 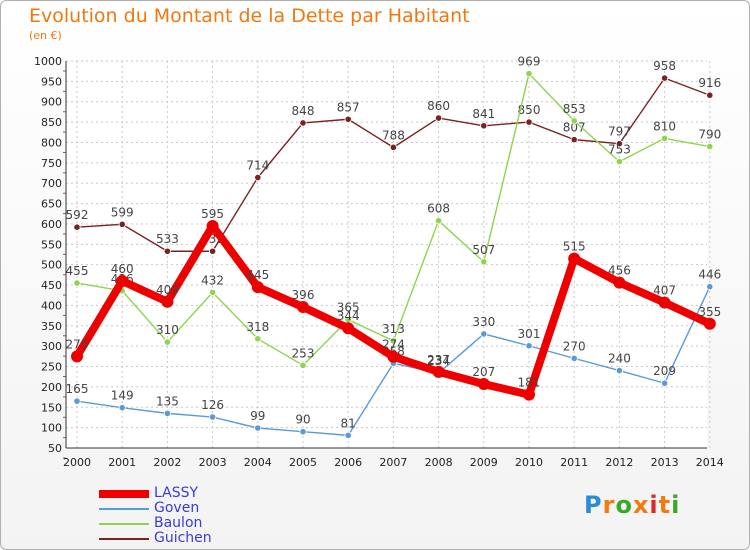 What do you see at coordinates (167, 401) in the screenshot?
I see `data-label-goven: 135` at bounding box center [167, 401].